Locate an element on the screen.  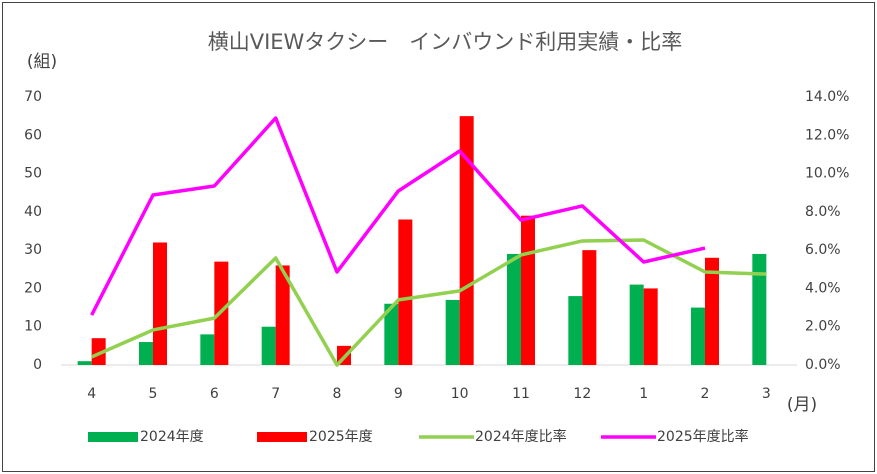
x-tick-label: 9 is located at coordinates (398, 394).